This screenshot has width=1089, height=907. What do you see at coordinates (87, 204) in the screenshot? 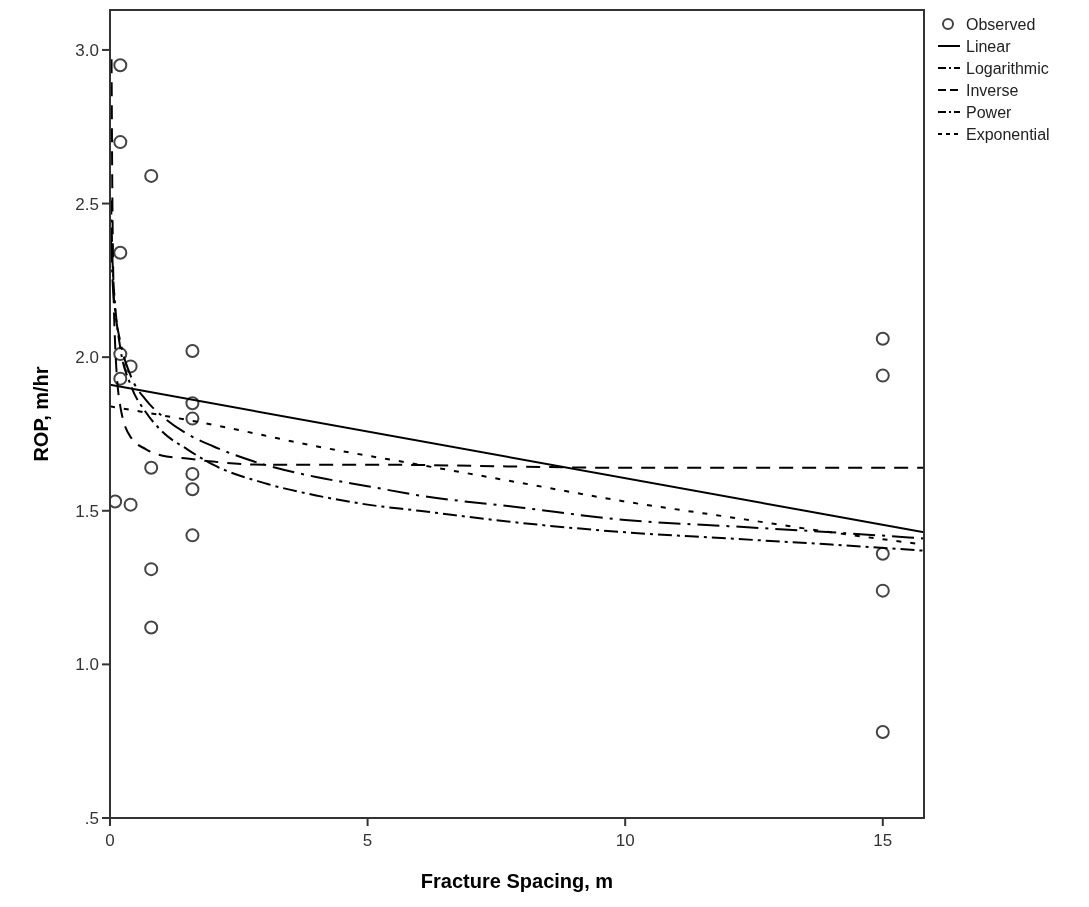
I see `y-tick-label: 2.5` at bounding box center [87, 204].